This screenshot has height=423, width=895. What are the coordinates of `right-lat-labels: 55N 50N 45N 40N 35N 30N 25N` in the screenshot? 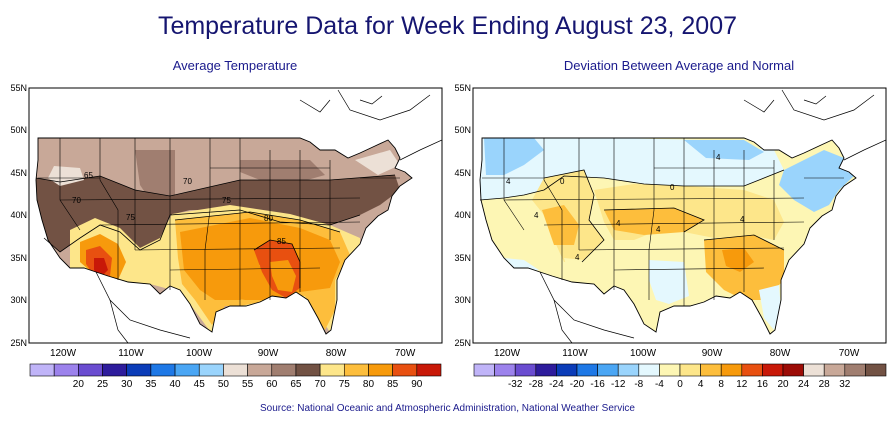 It's located at (462, 215).